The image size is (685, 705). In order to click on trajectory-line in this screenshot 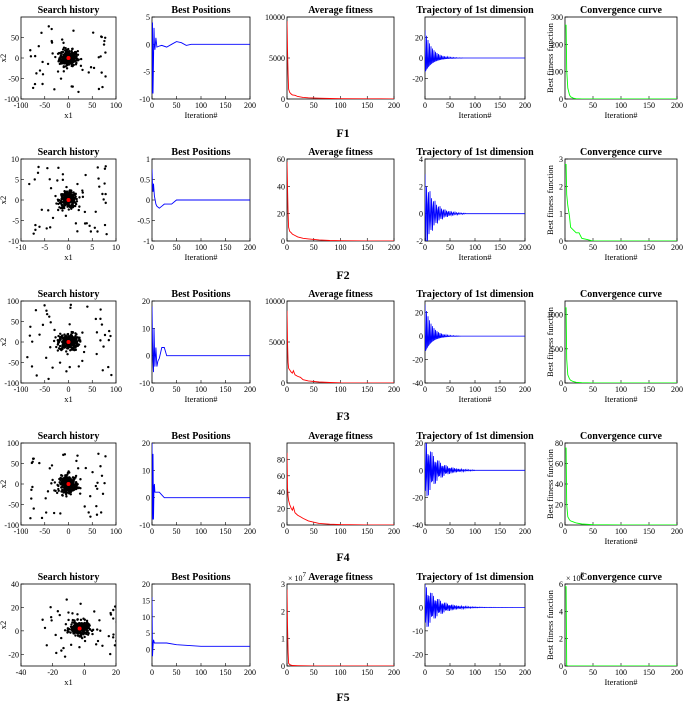, I will do `click(475, 327)`.